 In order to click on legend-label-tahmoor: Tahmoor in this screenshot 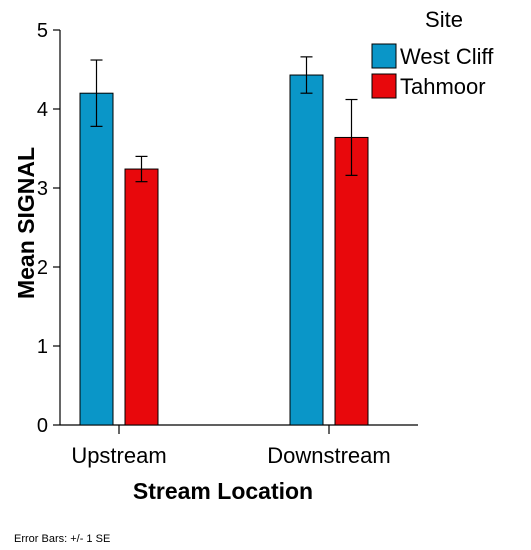, I will do `click(443, 86)`.